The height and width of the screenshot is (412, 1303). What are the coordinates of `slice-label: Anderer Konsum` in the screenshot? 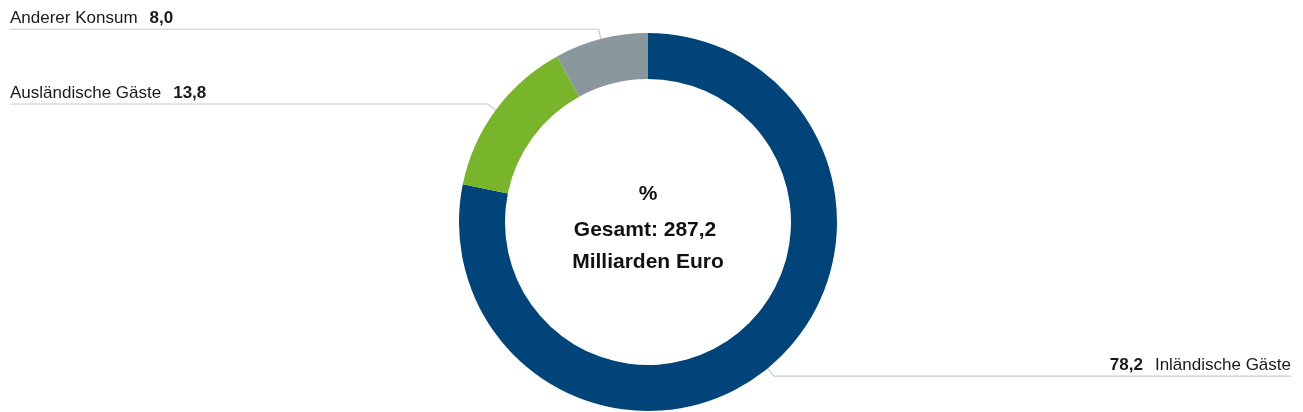 It's located at (74, 18).